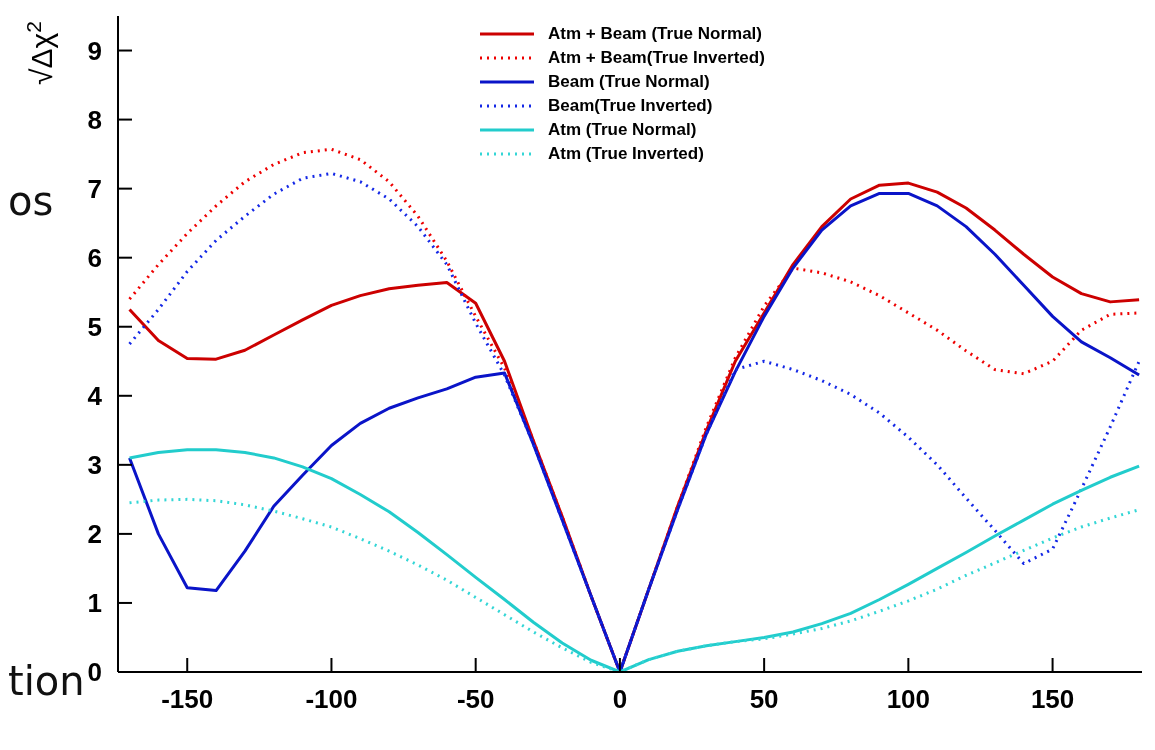 The width and height of the screenshot is (1155, 750). Describe the element at coordinates (331, 699) in the screenshot. I see `x-tick-label: -100` at that location.